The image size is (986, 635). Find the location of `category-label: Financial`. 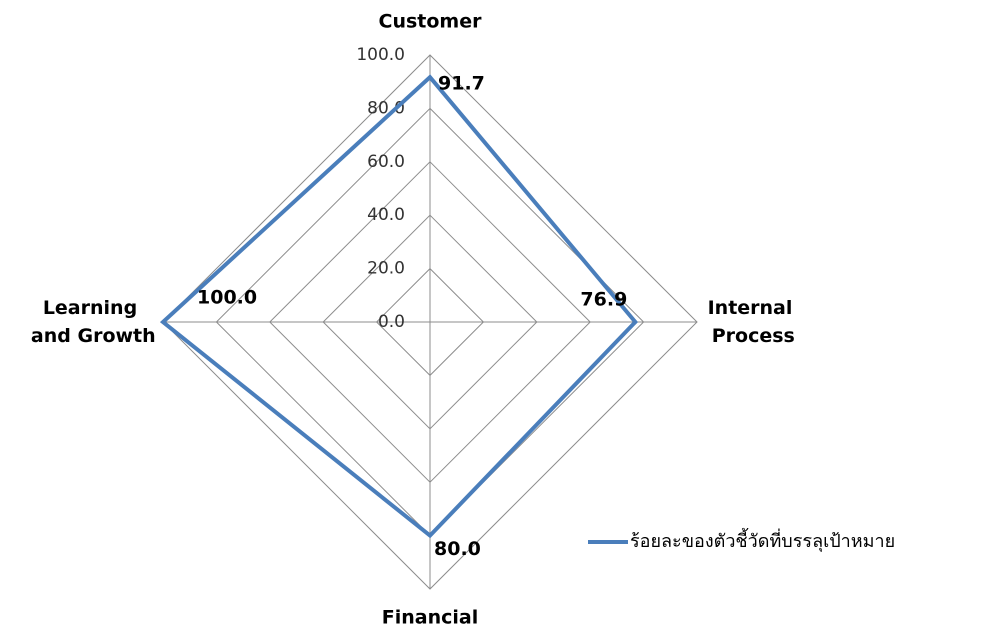

category-label: Financial is located at coordinates (430, 618).